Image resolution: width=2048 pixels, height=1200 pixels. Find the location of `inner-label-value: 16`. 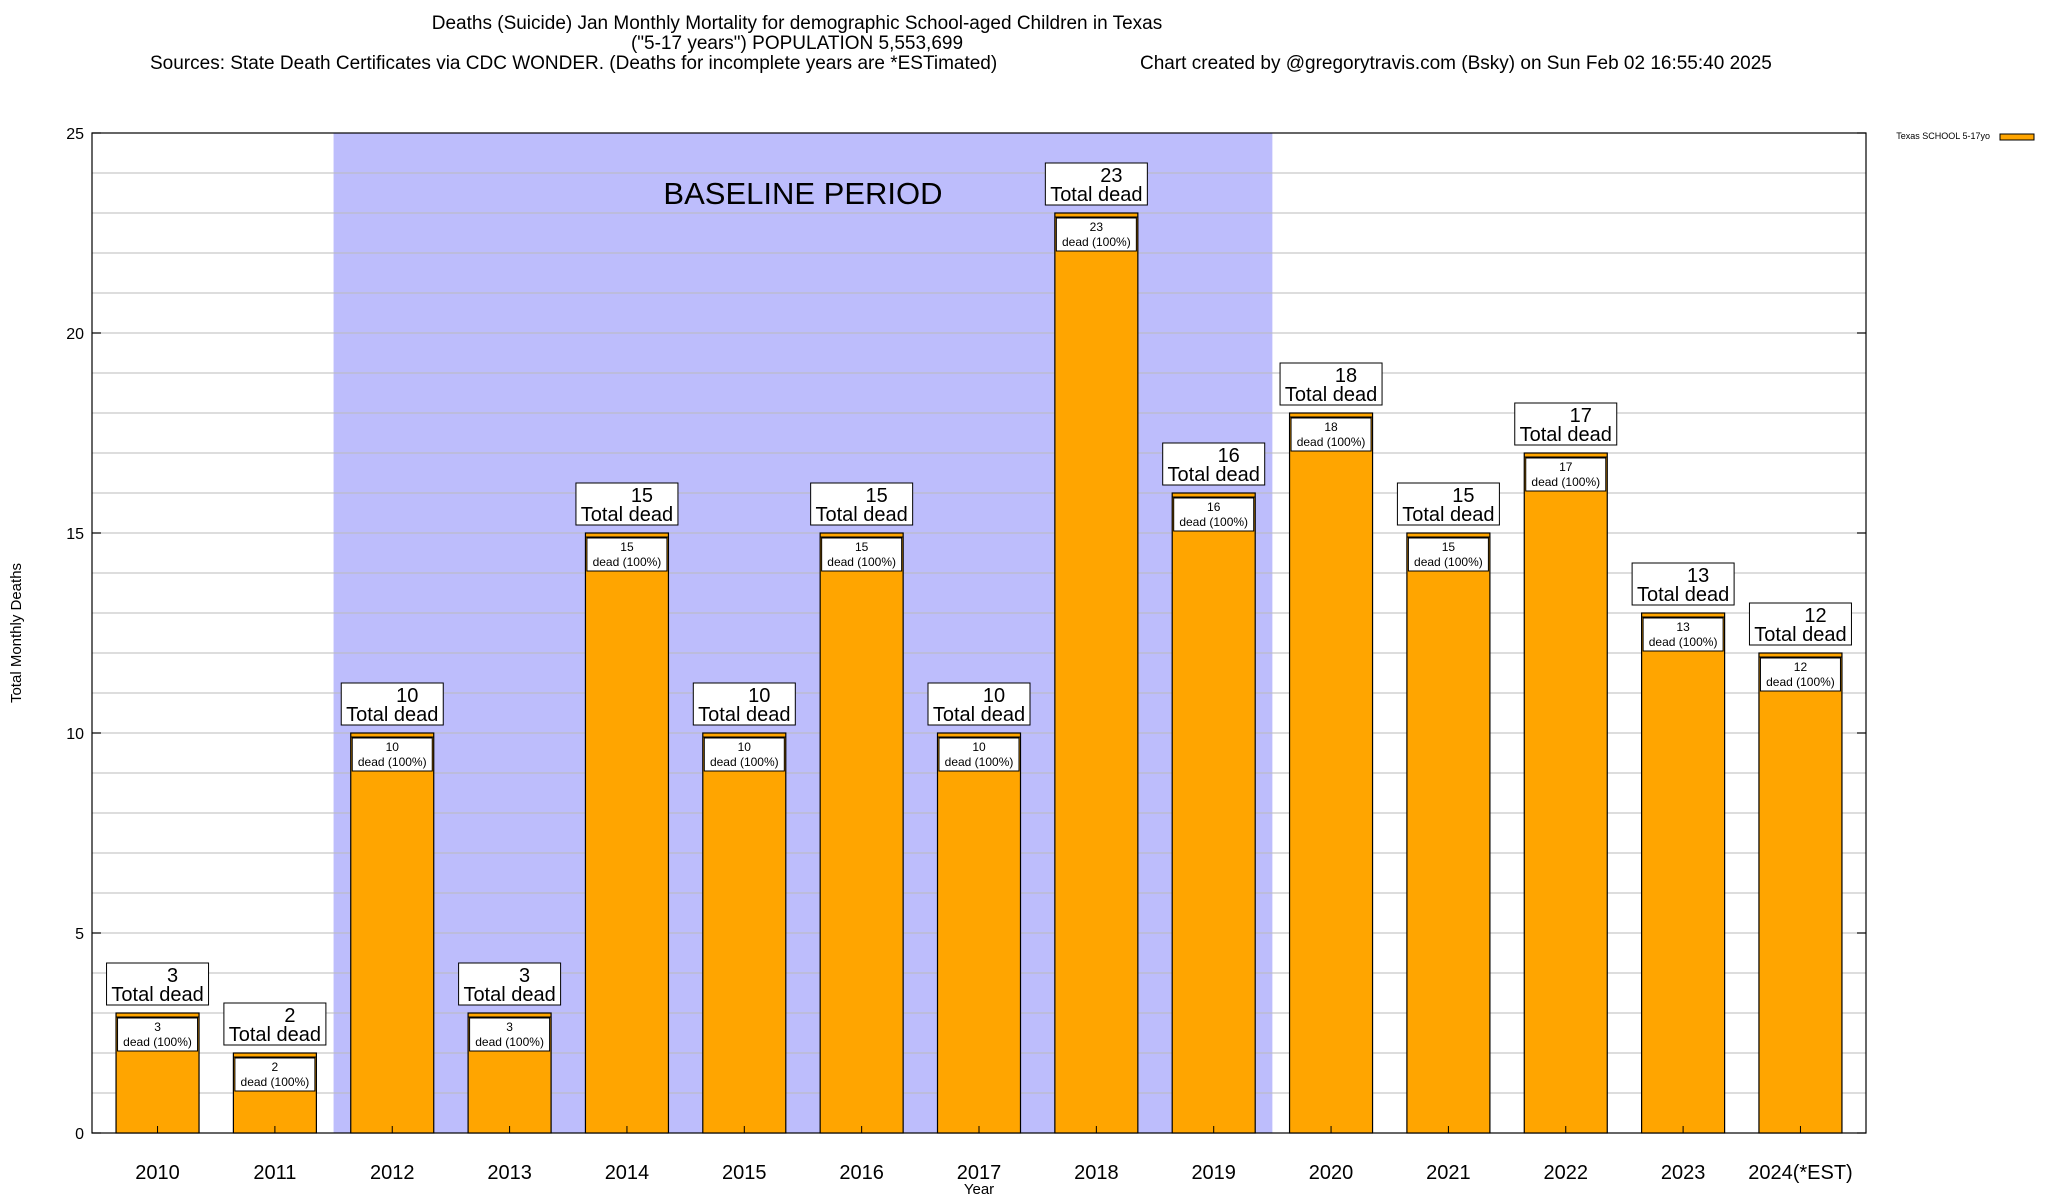

inner-label-value: 16 is located at coordinates (1214, 507).